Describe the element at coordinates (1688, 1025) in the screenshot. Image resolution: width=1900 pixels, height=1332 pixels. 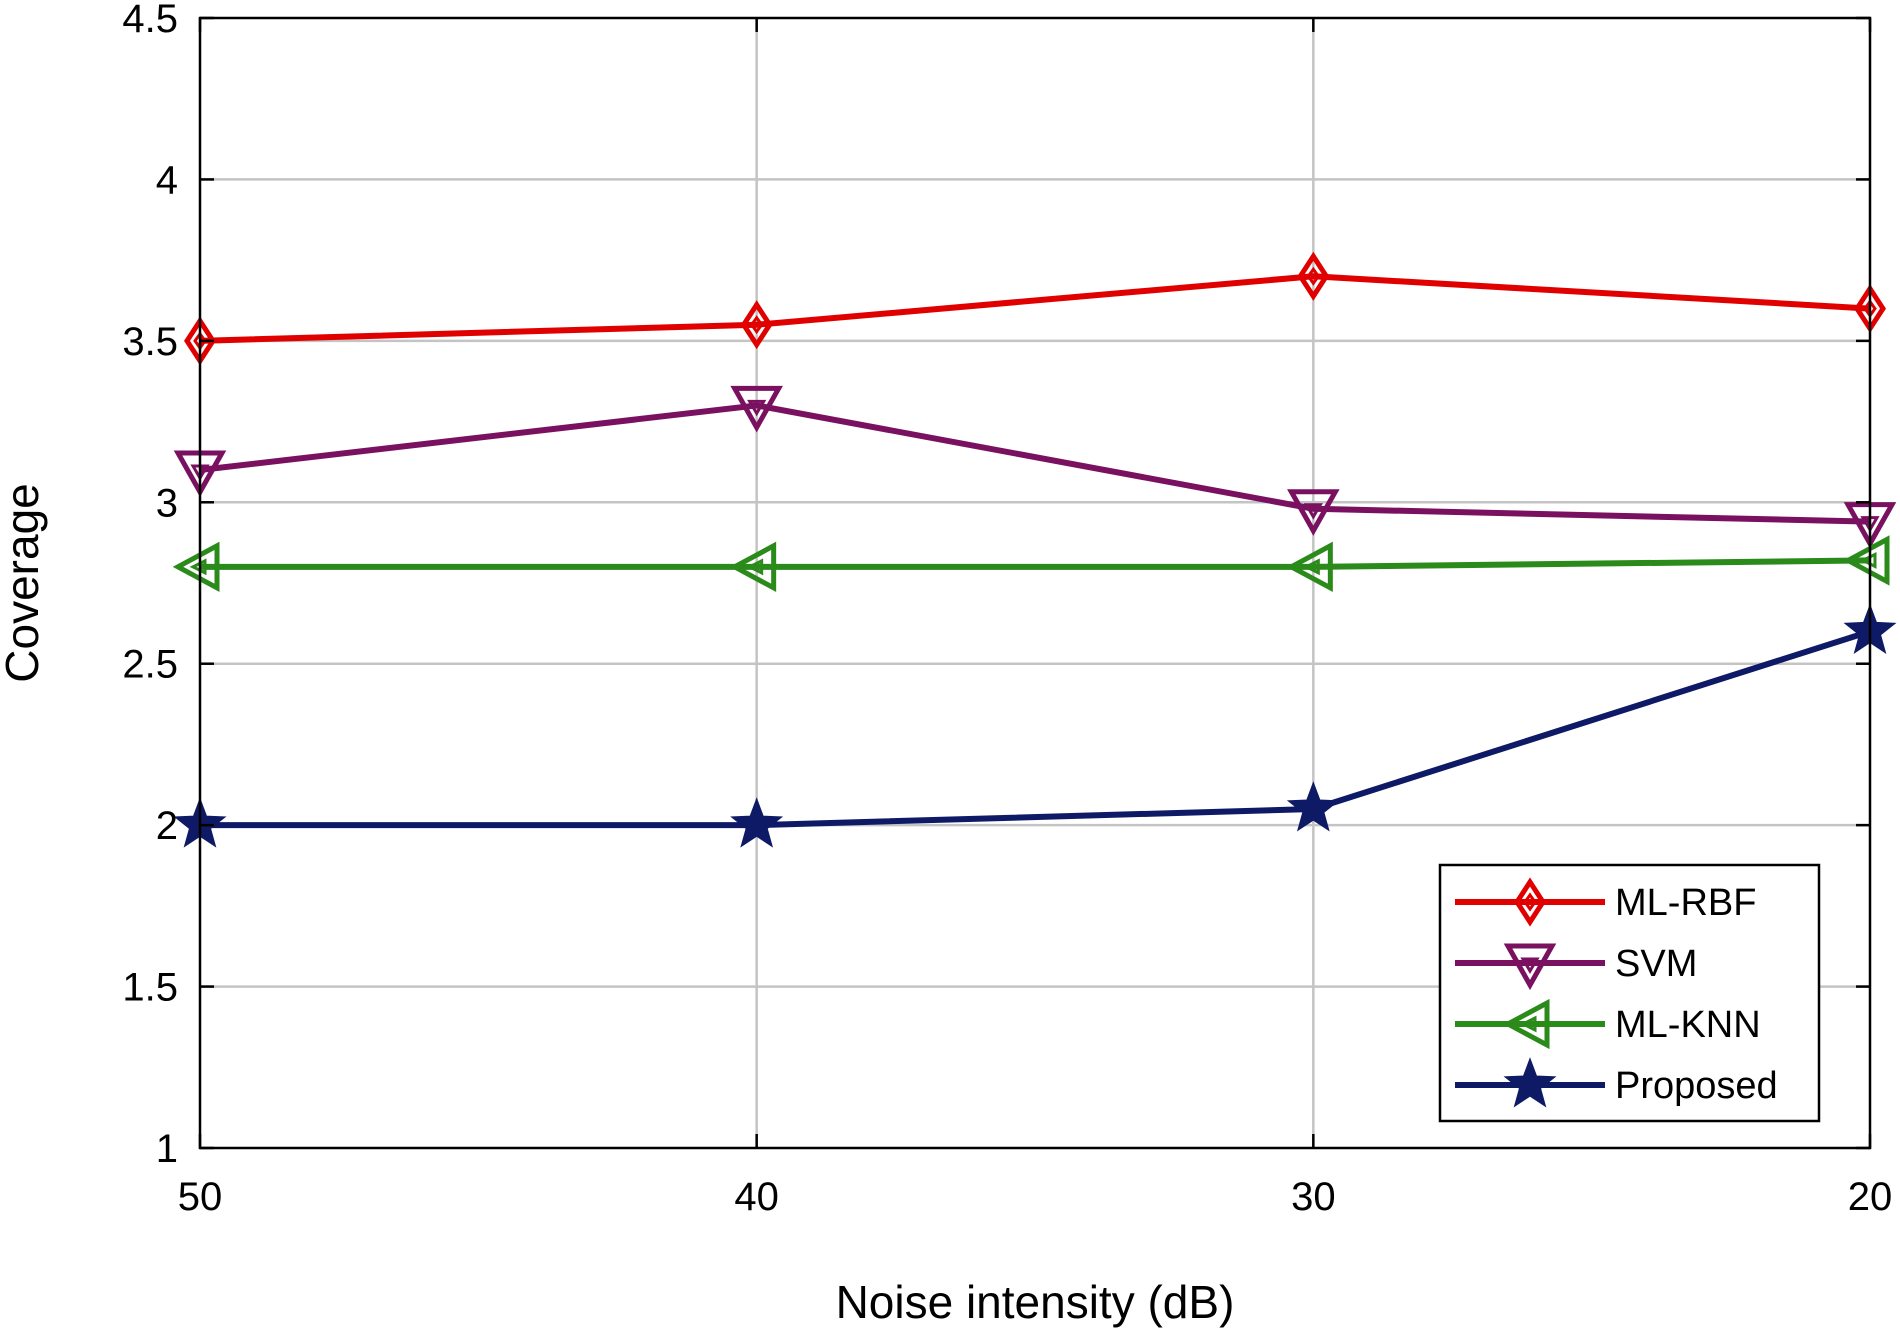
I see `legend-label-ml-knn: ML-KNN` at that location.